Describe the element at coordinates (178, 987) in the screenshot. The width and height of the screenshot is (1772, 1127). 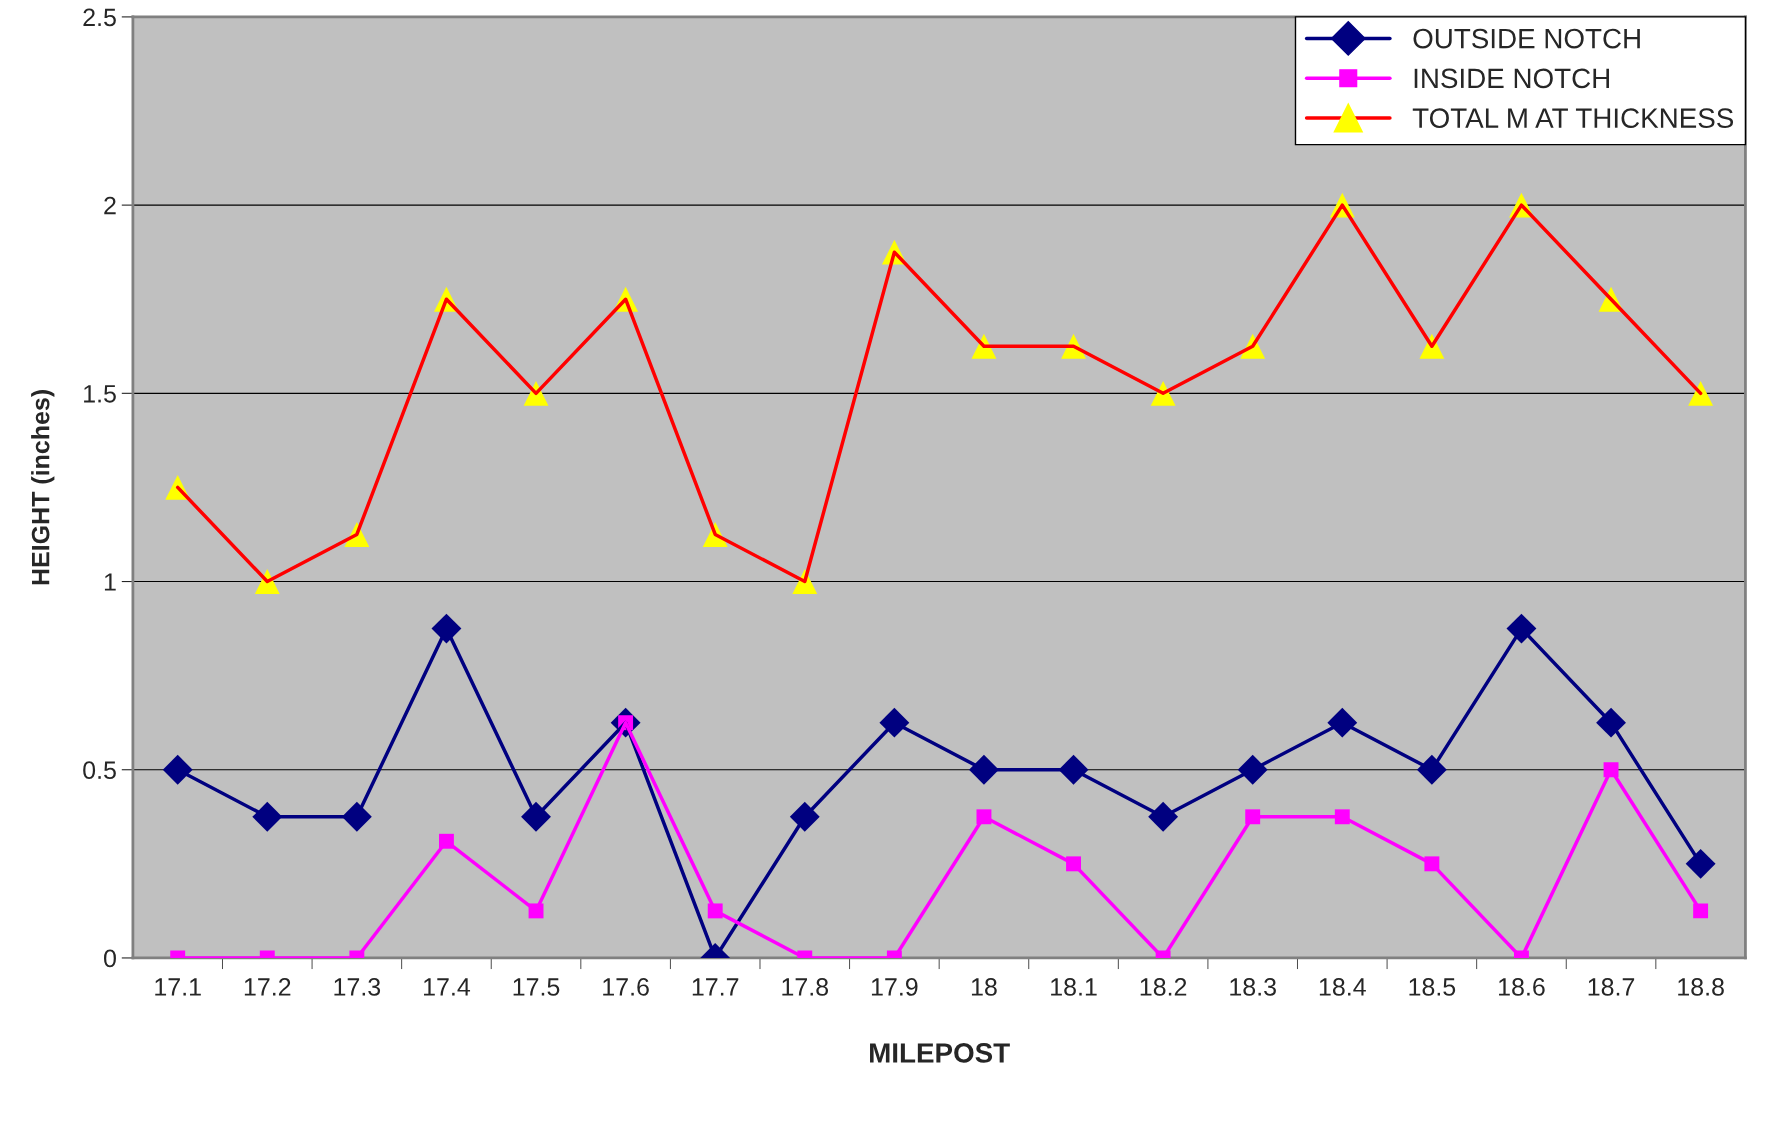
I see `x-tick-label: 17.1` at that location.